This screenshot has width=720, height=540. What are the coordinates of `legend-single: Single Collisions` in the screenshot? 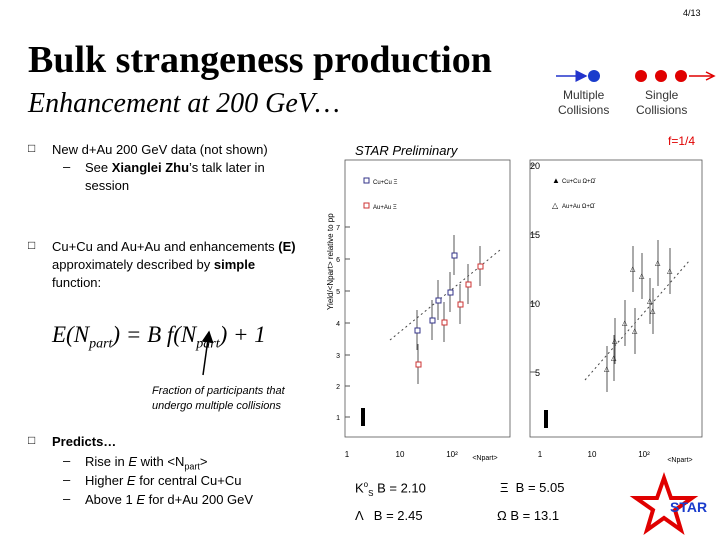 It's located at (661, 103).